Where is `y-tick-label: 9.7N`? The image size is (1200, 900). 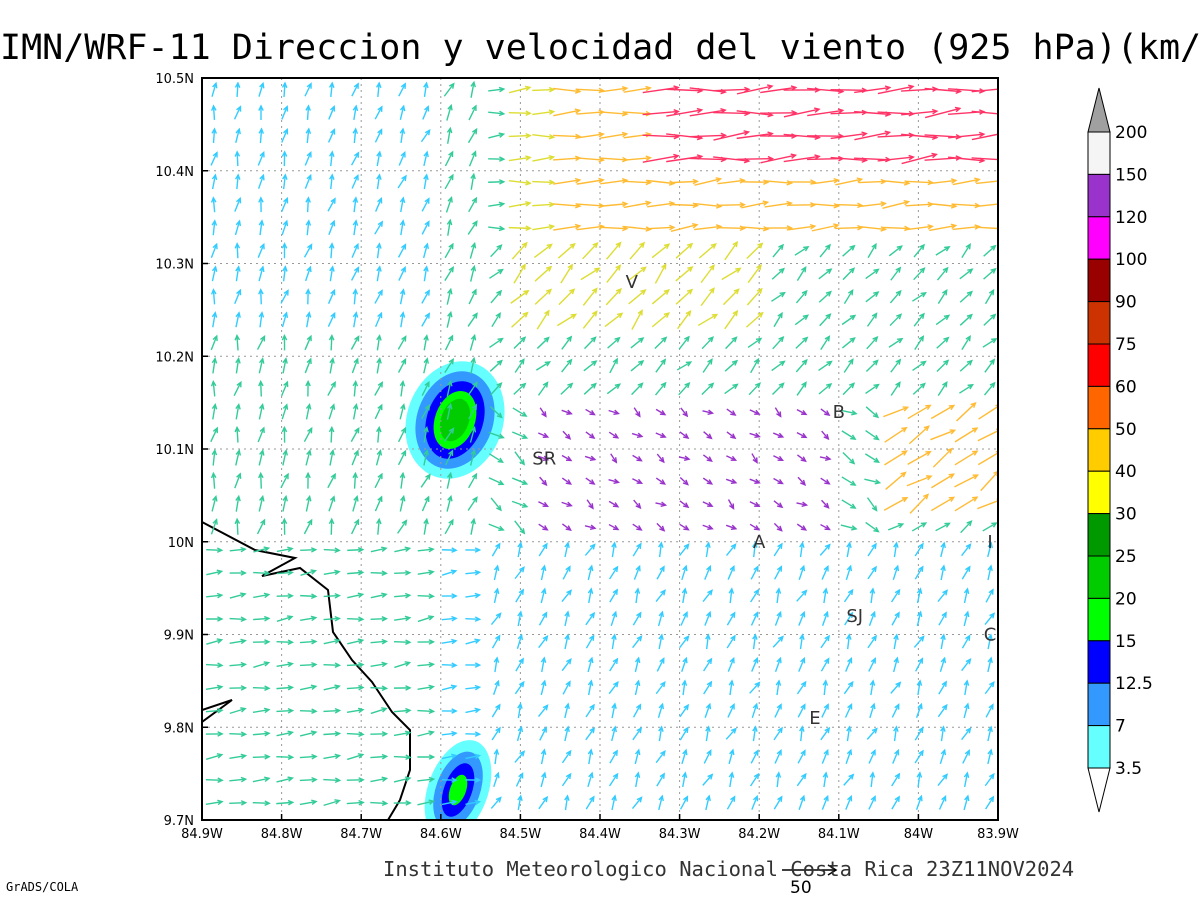 y-tick-label: 9.7N is located at coordinates (179, 821).